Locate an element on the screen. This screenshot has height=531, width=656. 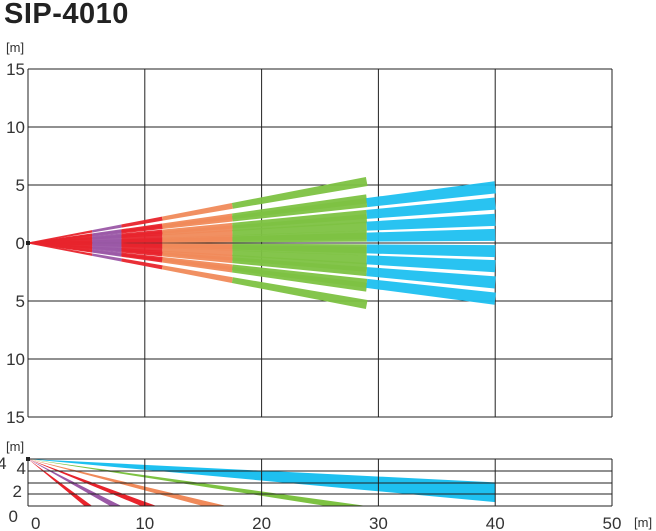
product-title: SIP-4010 is located at coordinates (66, 15).